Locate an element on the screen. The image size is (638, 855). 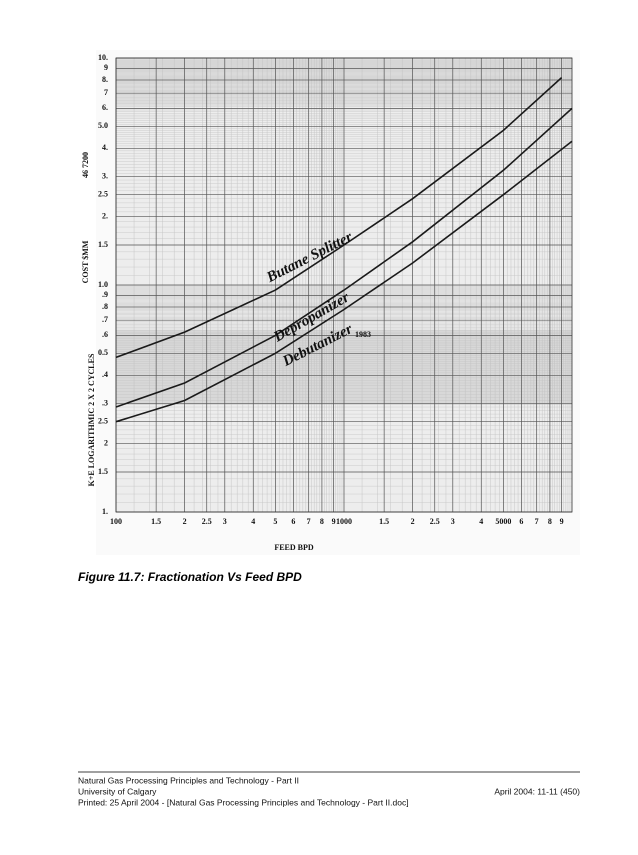
x-tick-label: 5000 is located at coordinates (503, 521).